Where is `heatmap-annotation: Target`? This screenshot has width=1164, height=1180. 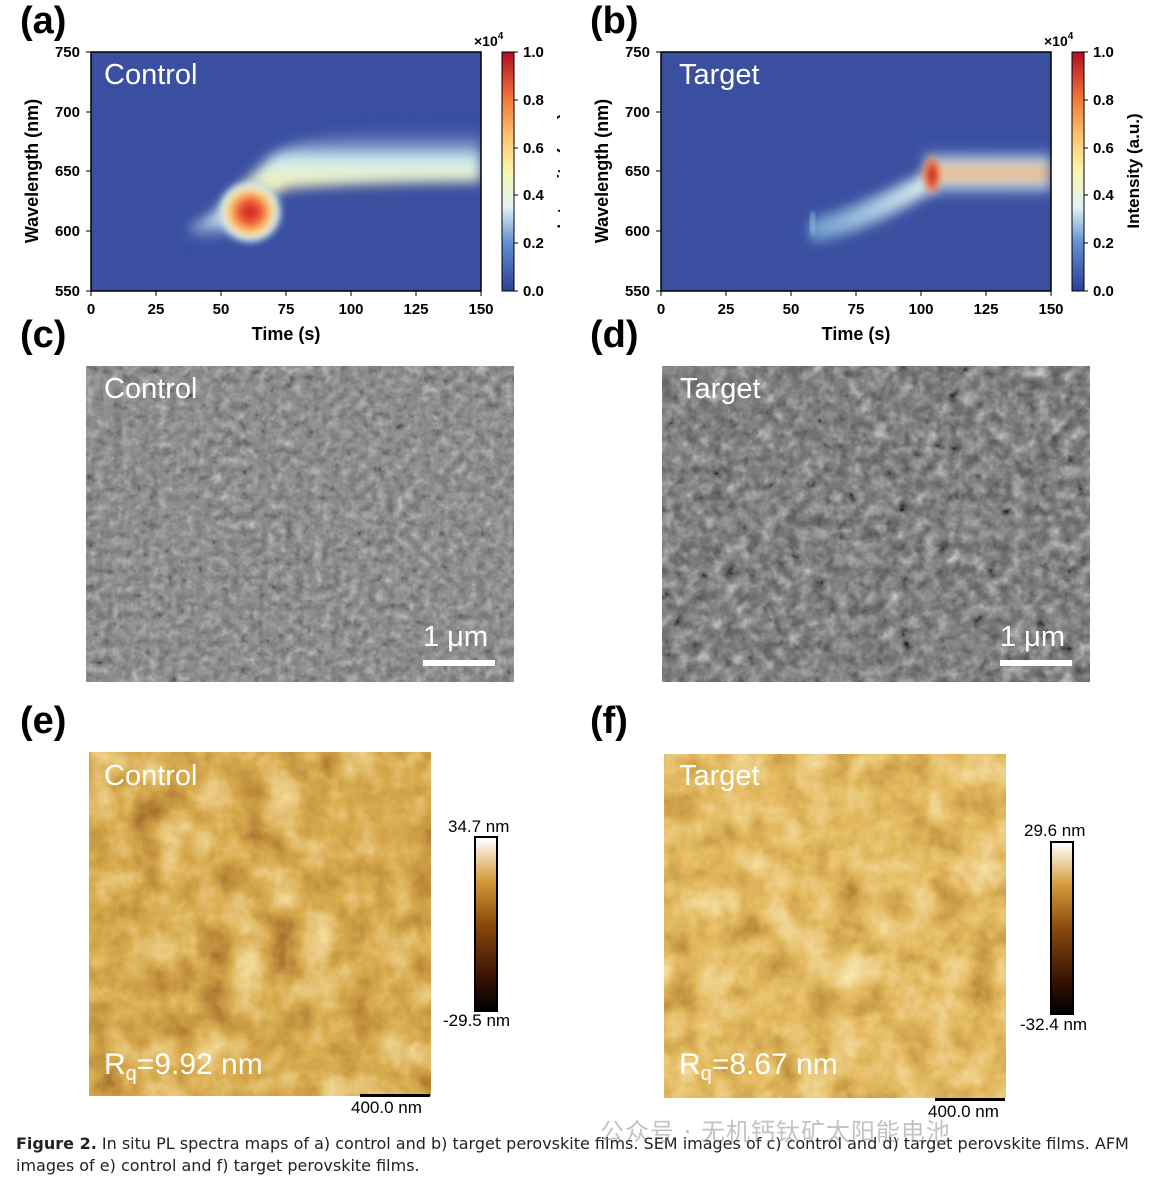 heatmap-annotation: Target is located at coordinates (719, 75).